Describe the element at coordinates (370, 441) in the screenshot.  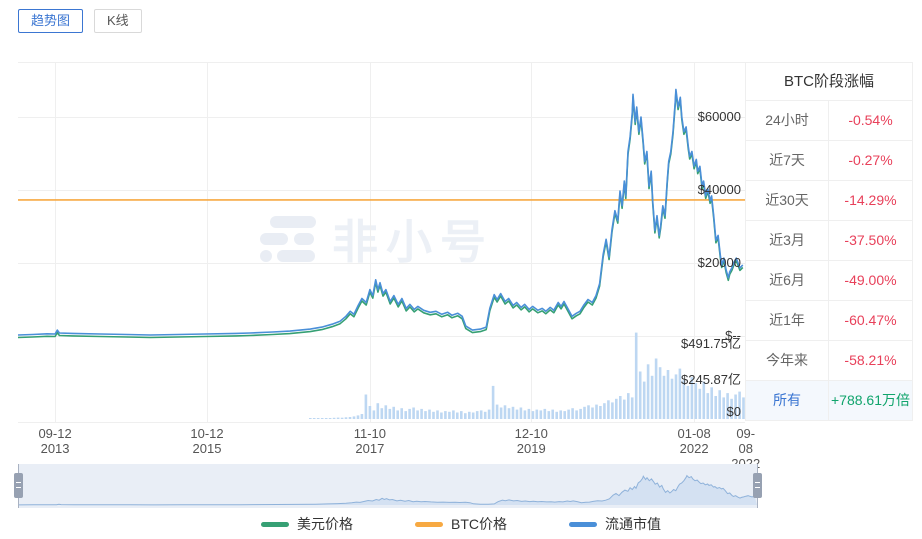
I see `x-axis-tick: 11-10 2017` at that location.